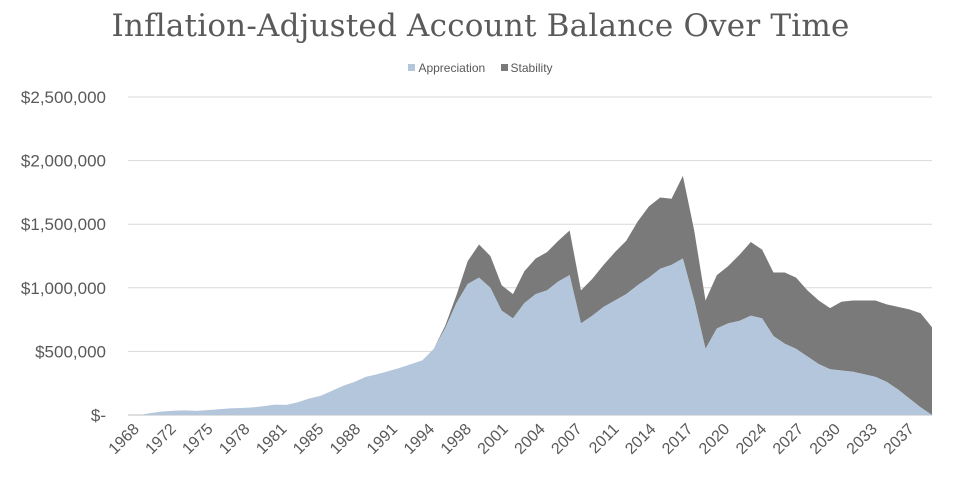 This screenshot has height=481, width=961. I want to click on legend-item-appreciation: Appreciation, so click(446, 68).